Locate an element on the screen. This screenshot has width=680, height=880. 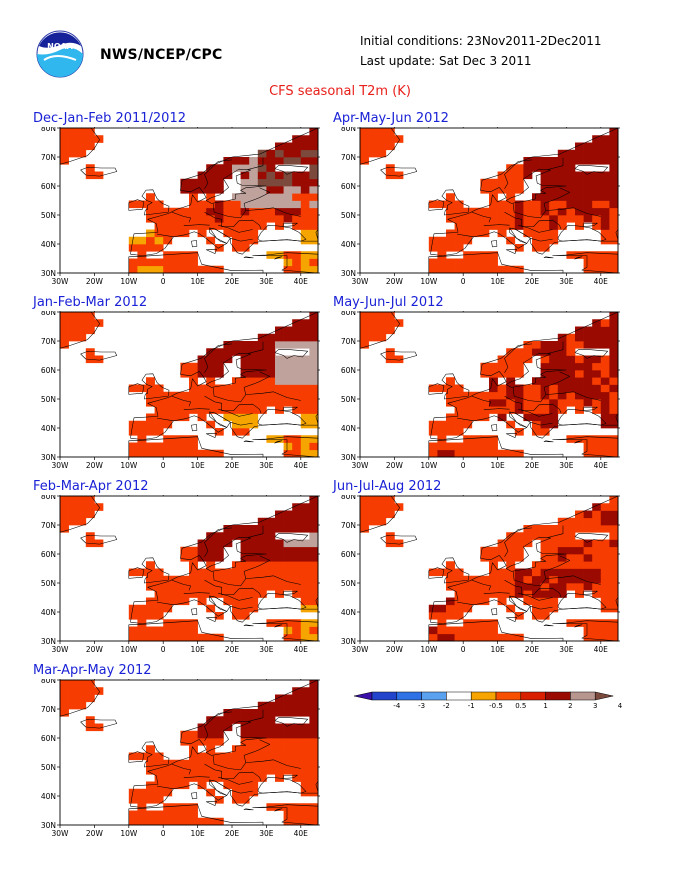
panel-title: Apr-May-Jun 2012 is located at coordinates (391, 118).